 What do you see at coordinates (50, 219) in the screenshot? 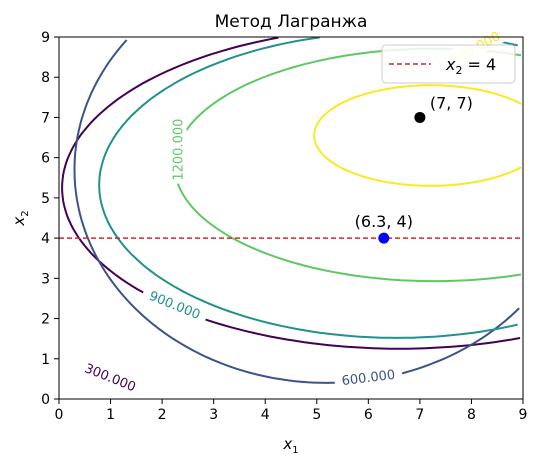
I see `y-axis-ticks: 0 1 2 3 4 5 6 7 8 9` at bounding box center [50, 219].